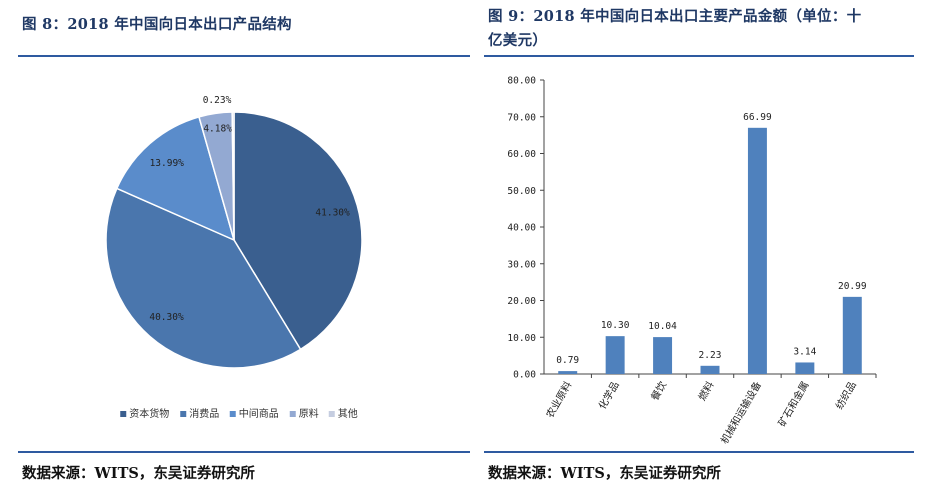 This screenshot has width=925, height=490. Describe the element at coordinates (699, 452) in the screenshot. I see `right-bottom-rule` at that location.